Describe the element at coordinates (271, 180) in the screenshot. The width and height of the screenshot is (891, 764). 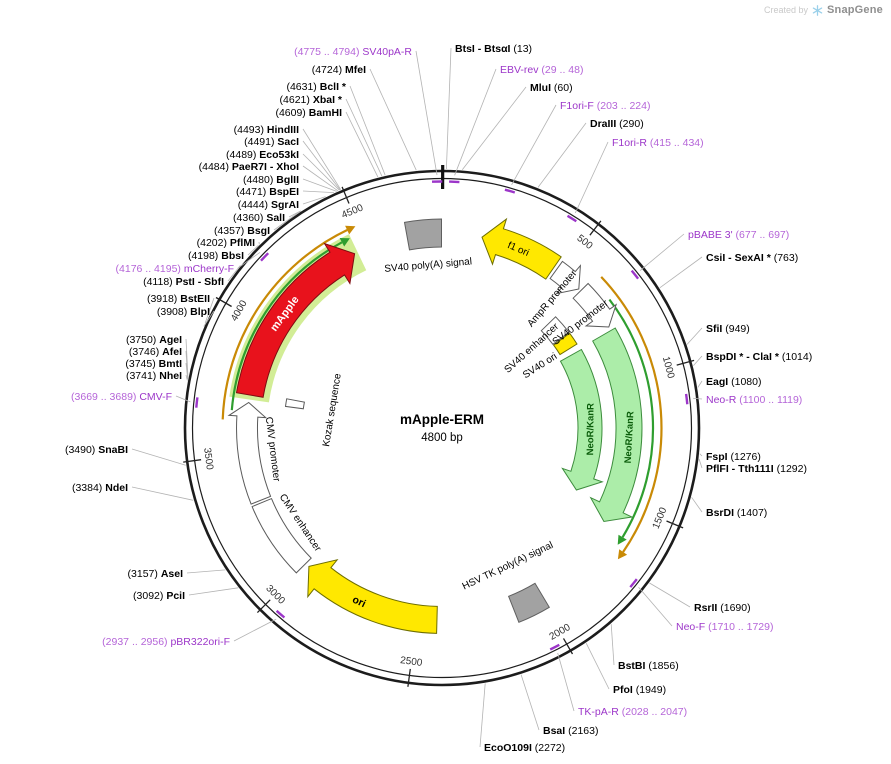
I see `restriction-site-label: (4480) BglII` at that location.